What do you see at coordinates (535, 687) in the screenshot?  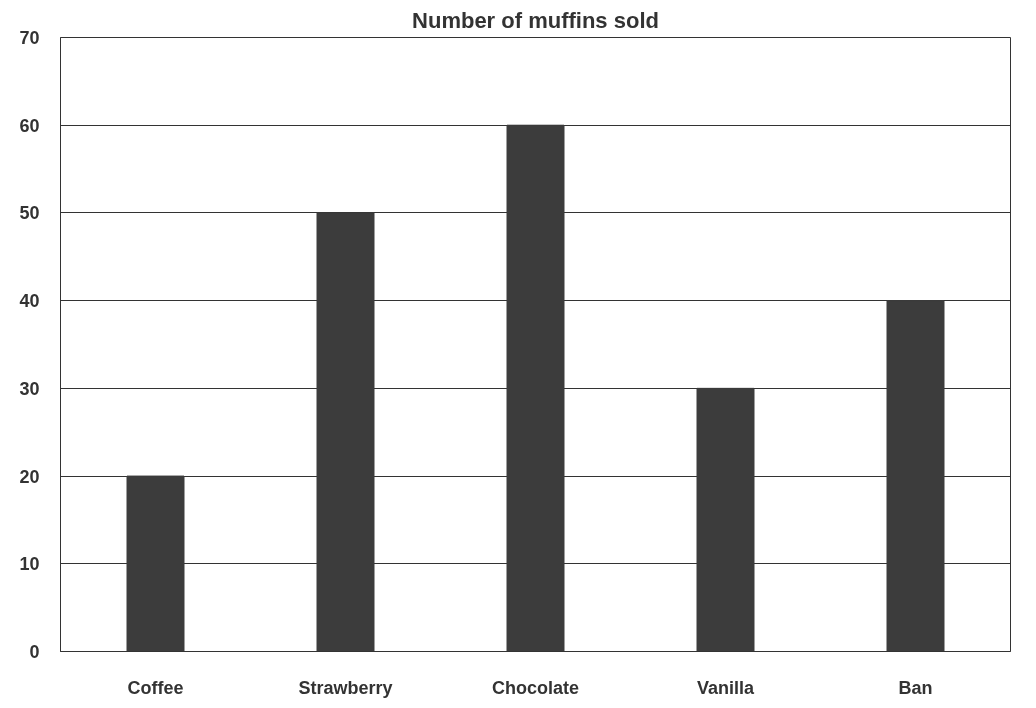 I see `x-tick-label: Chocolate` at bounding box center [535, 687].